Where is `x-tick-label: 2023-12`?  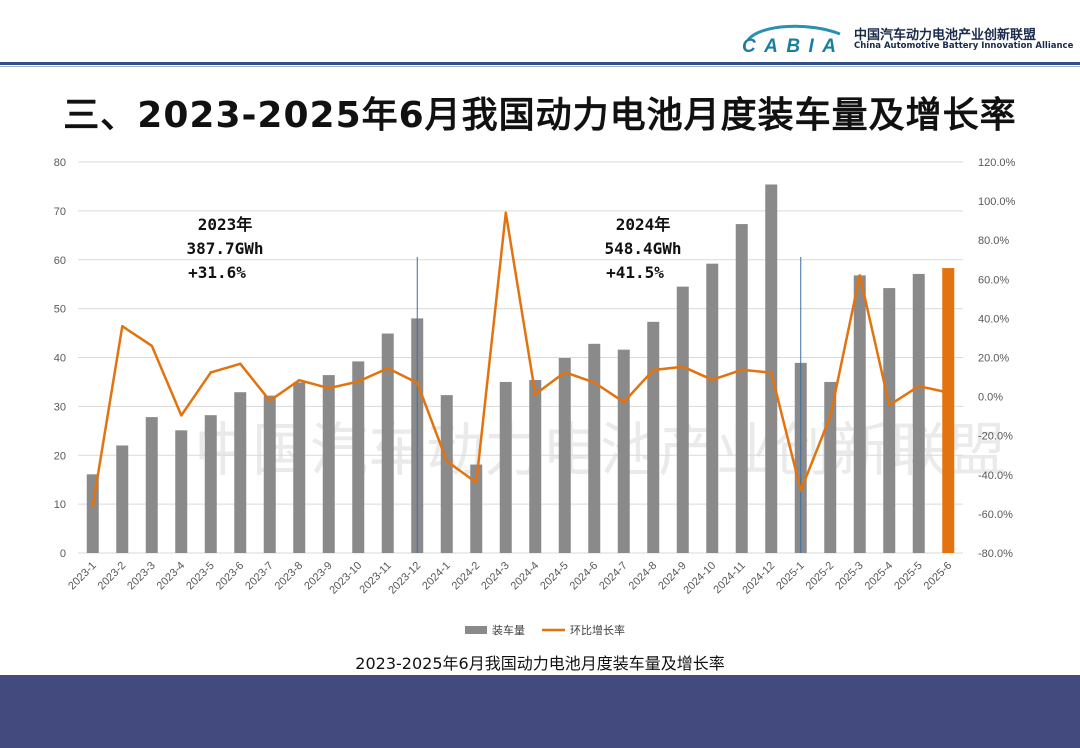
x-tick-label: 2023-12 is located at coordinates (404, 578).